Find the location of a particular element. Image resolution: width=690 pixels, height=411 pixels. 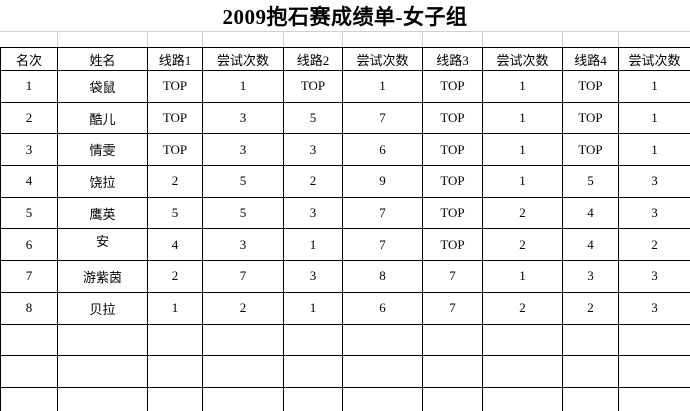

column-header: 线路4 is located at coordinates (590, 59).